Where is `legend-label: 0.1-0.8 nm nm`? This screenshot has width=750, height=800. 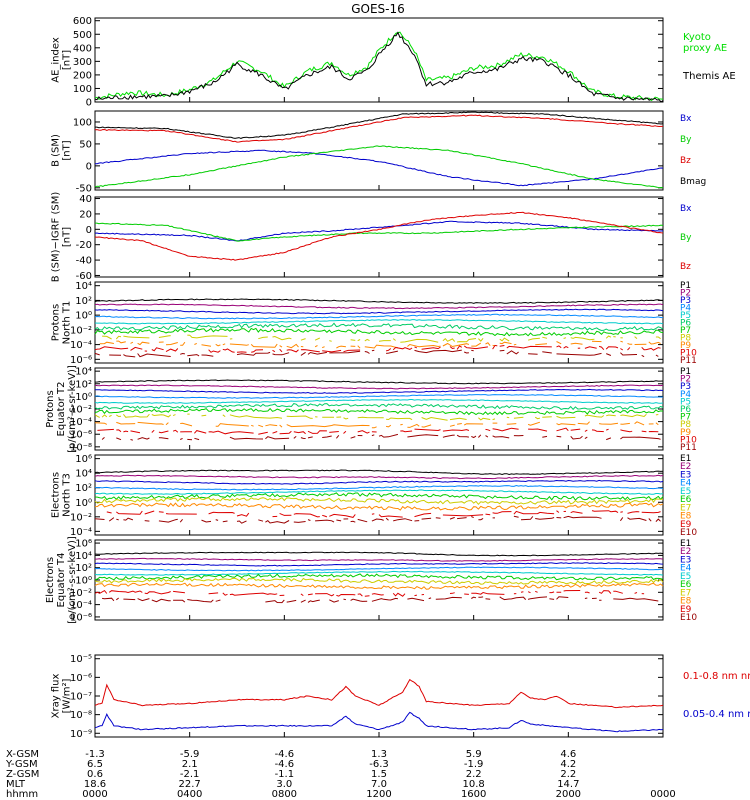
legend-label: 0.1-0.8 nm nm is located at coordinates (716, 676).